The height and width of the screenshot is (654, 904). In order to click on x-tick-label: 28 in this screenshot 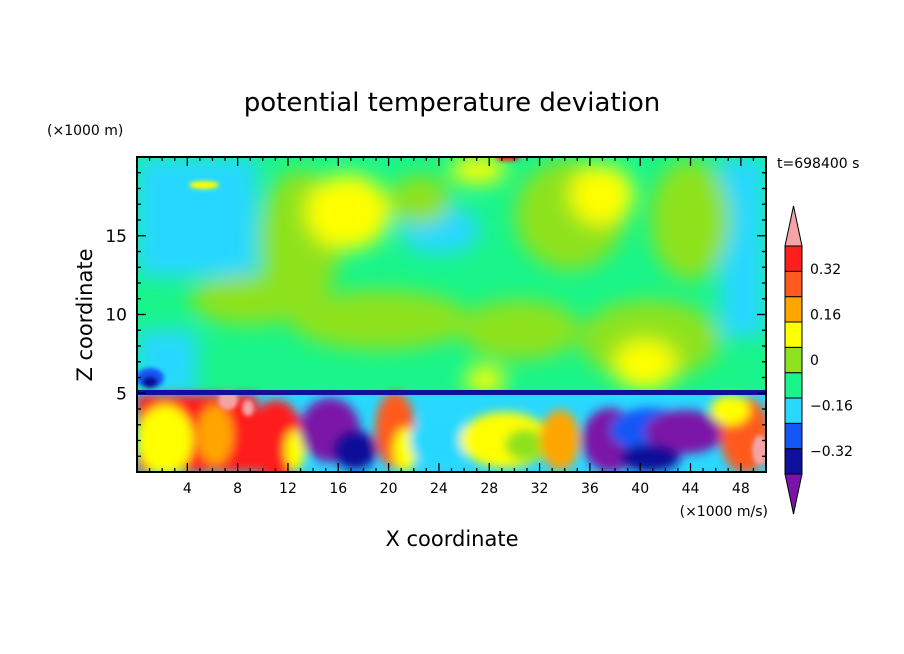, I will do `click(489, 489)`.